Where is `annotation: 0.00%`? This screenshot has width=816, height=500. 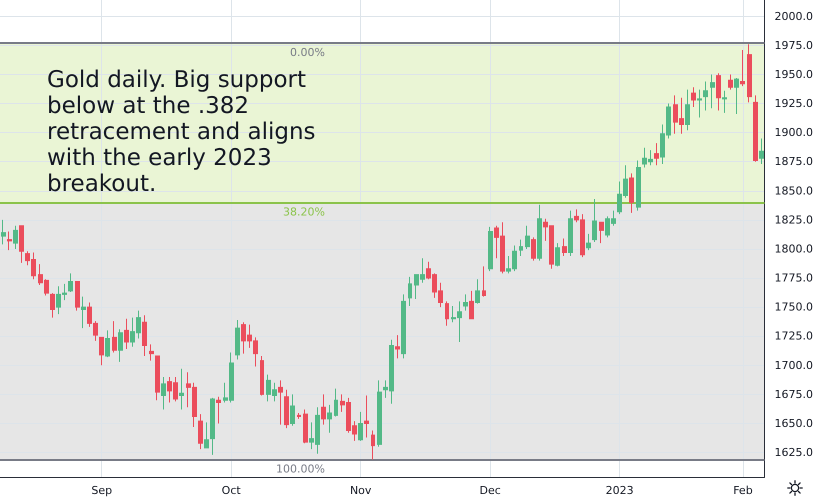 annotation: 0.00% is located at coordinates (307, 53).